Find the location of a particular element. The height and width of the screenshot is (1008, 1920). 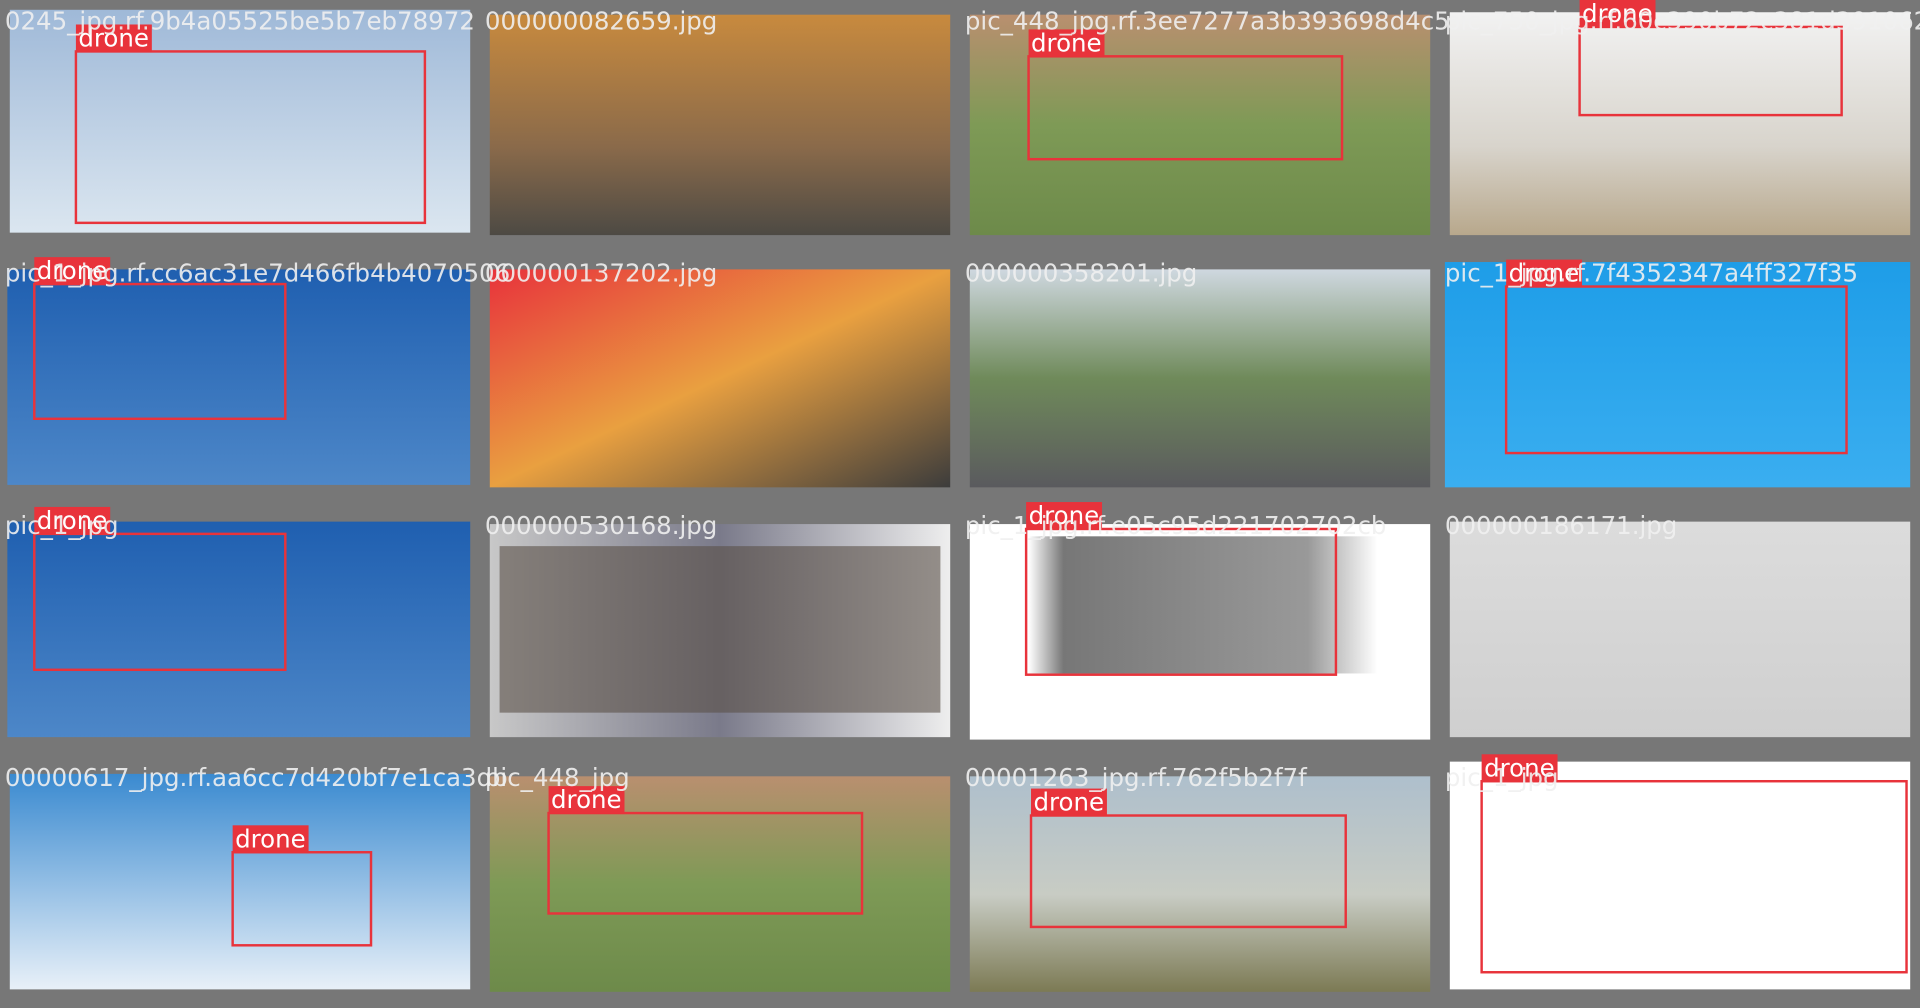

filename: pic_448_jpg is located at coordinates (557, 777).